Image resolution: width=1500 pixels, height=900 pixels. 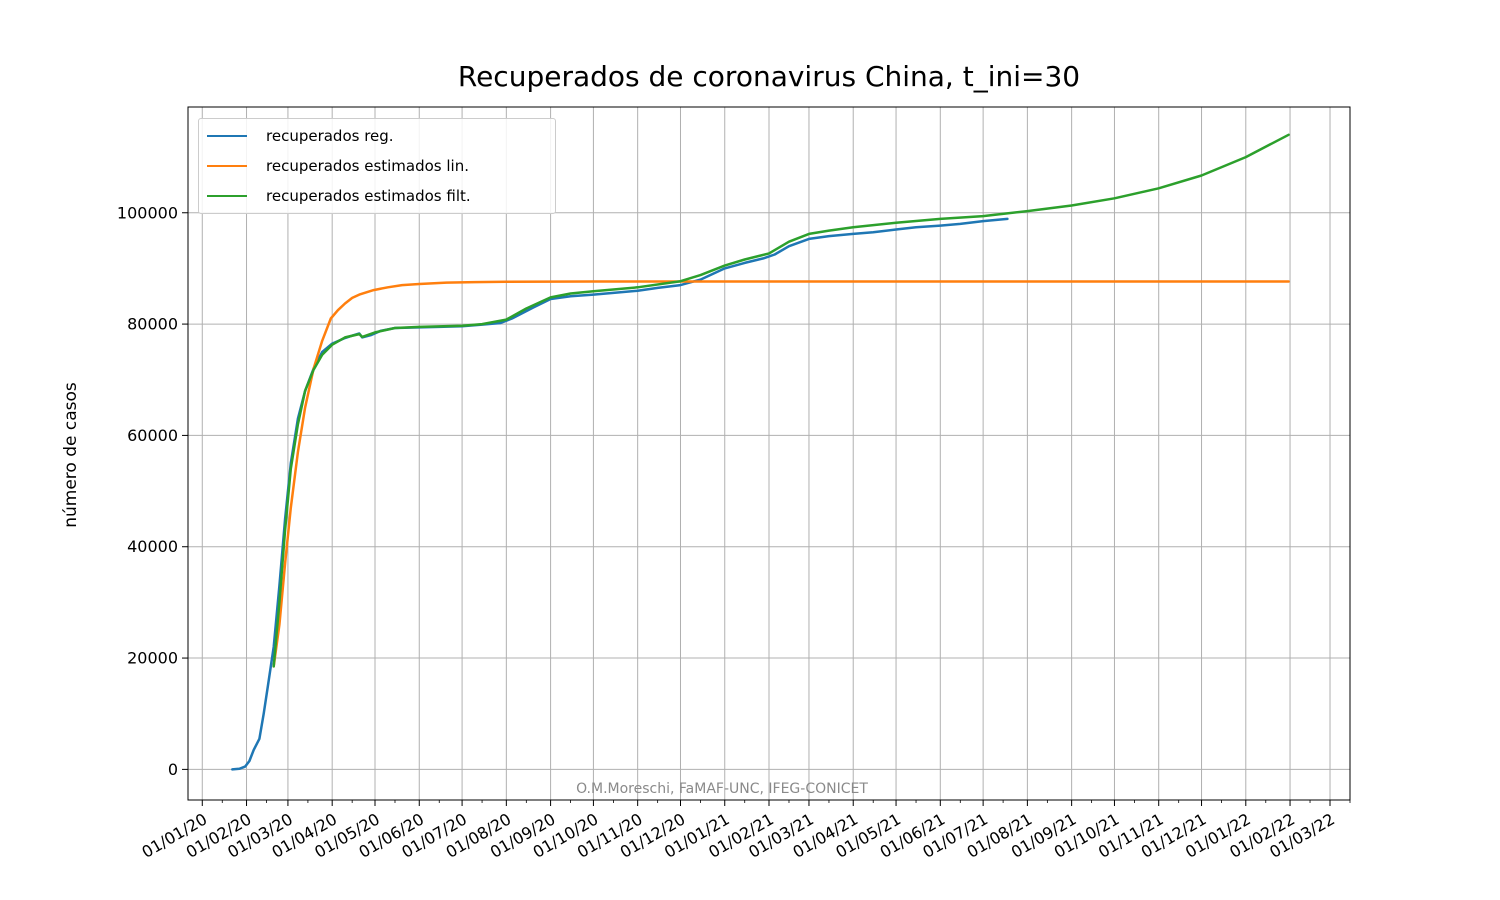 I want to click on legend-item-reg: recuperados reg., so click(x=300, y=136).